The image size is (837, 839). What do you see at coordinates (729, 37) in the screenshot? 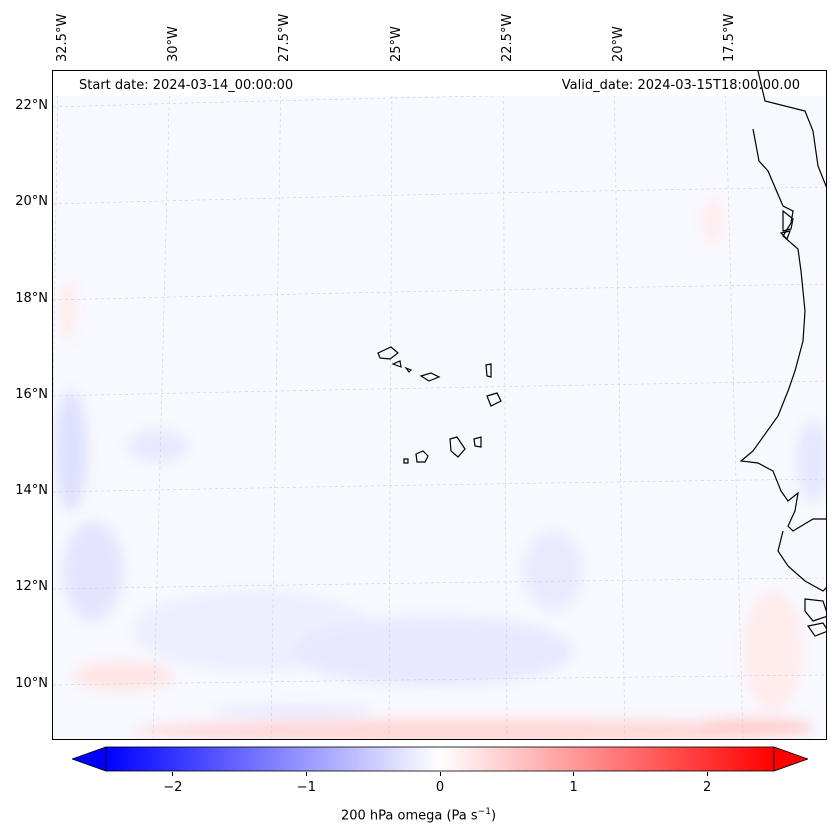
I see `lon-label: 17.5°W` at bounding box center [729, 37].